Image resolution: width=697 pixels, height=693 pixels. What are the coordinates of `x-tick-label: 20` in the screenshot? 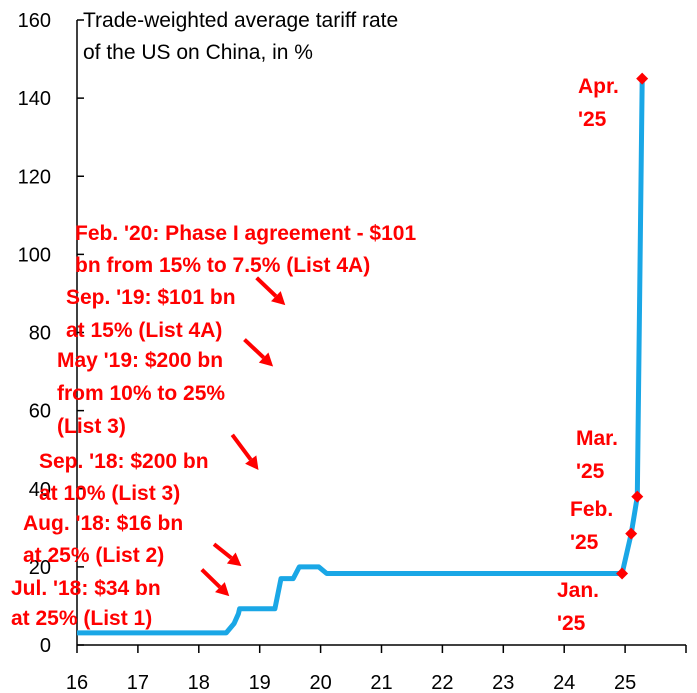 It's located at (320, 682).